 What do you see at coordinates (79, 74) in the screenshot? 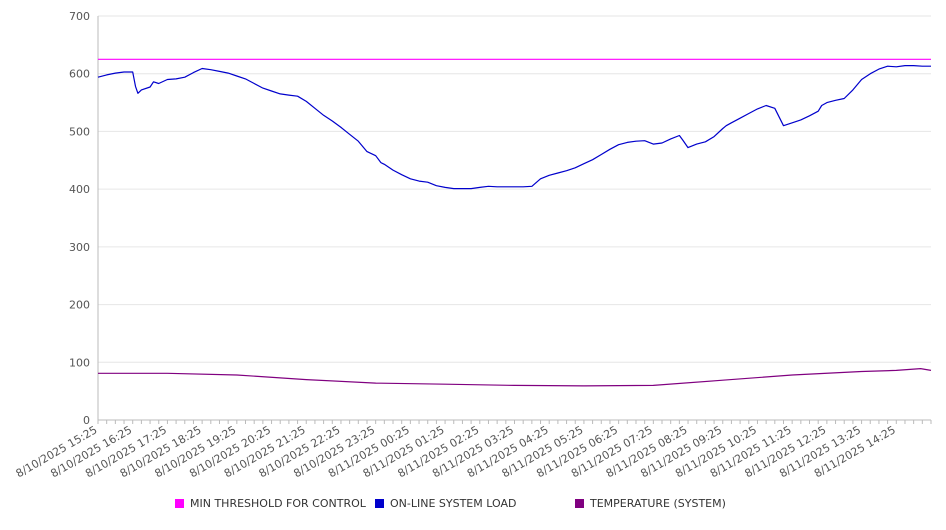
I see `y-tick-label: 600` at bounding box center [79, 74].